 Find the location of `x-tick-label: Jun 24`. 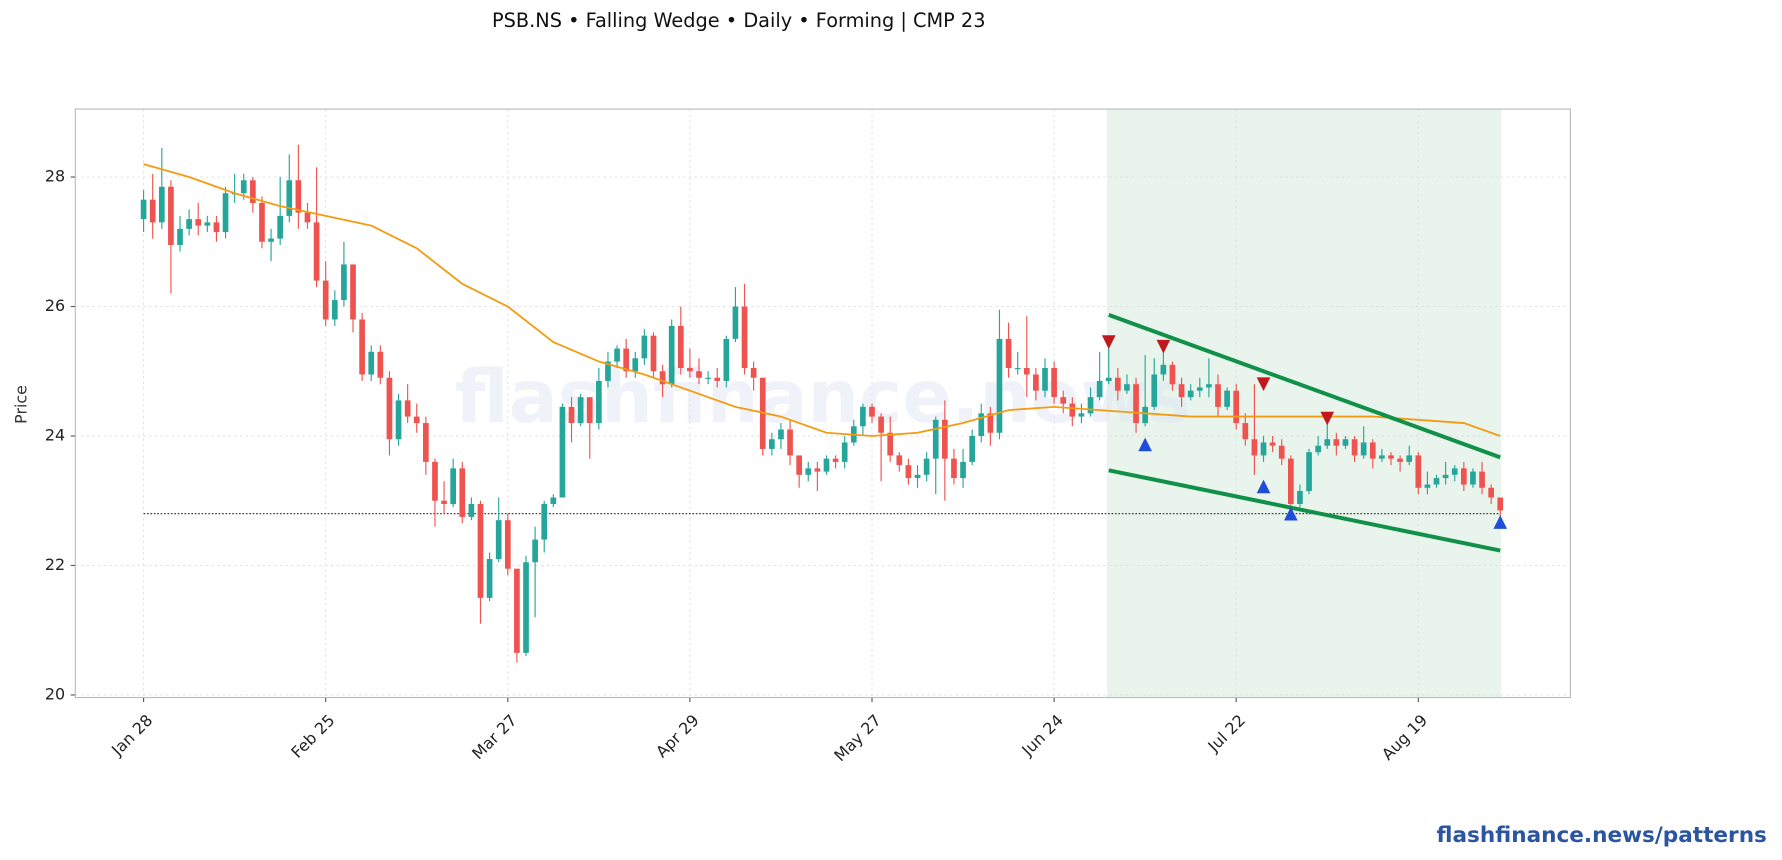

x-tick-label: Jun 24 is located at coordinates (1042, 736).